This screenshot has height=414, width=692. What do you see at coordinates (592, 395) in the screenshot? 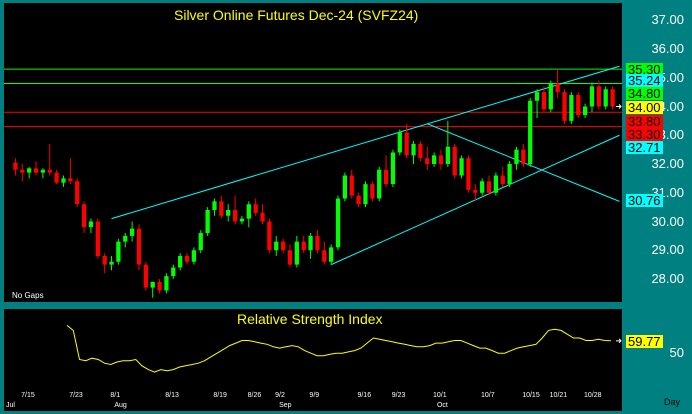
I see `date-tick-label: 10/28` at bounding box center [592, 395].